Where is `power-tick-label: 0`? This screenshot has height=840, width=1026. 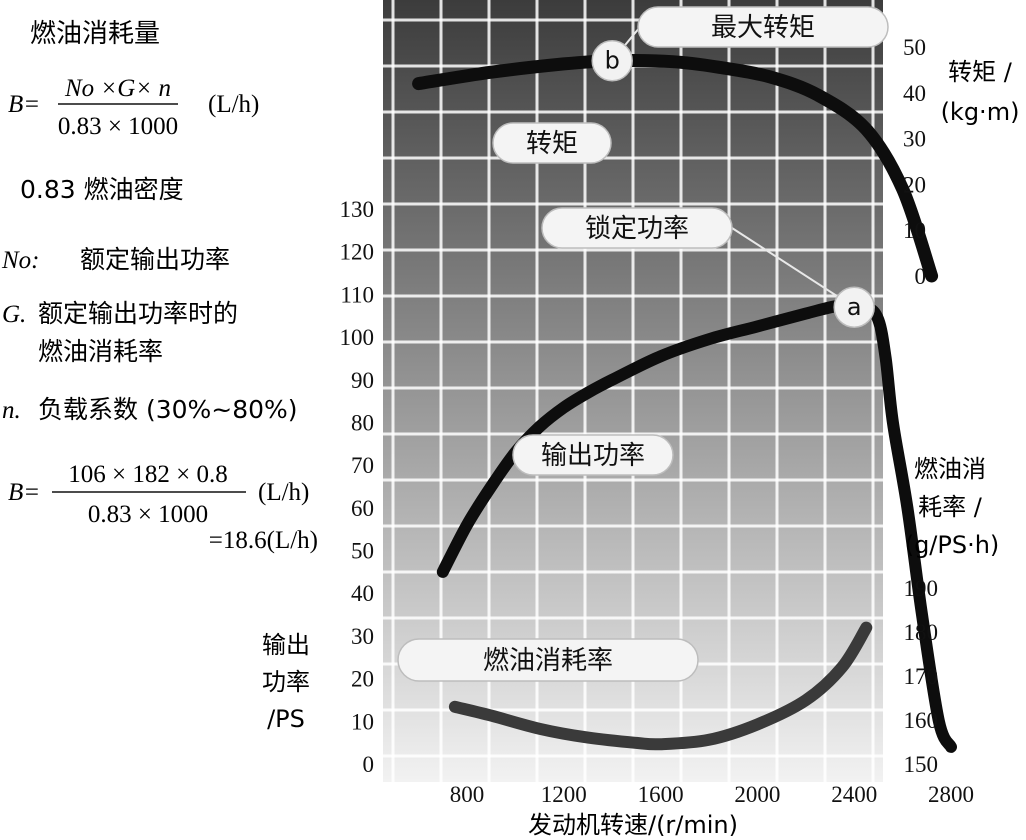 power-tick-label: 0 is located at coordinates (369, 764).